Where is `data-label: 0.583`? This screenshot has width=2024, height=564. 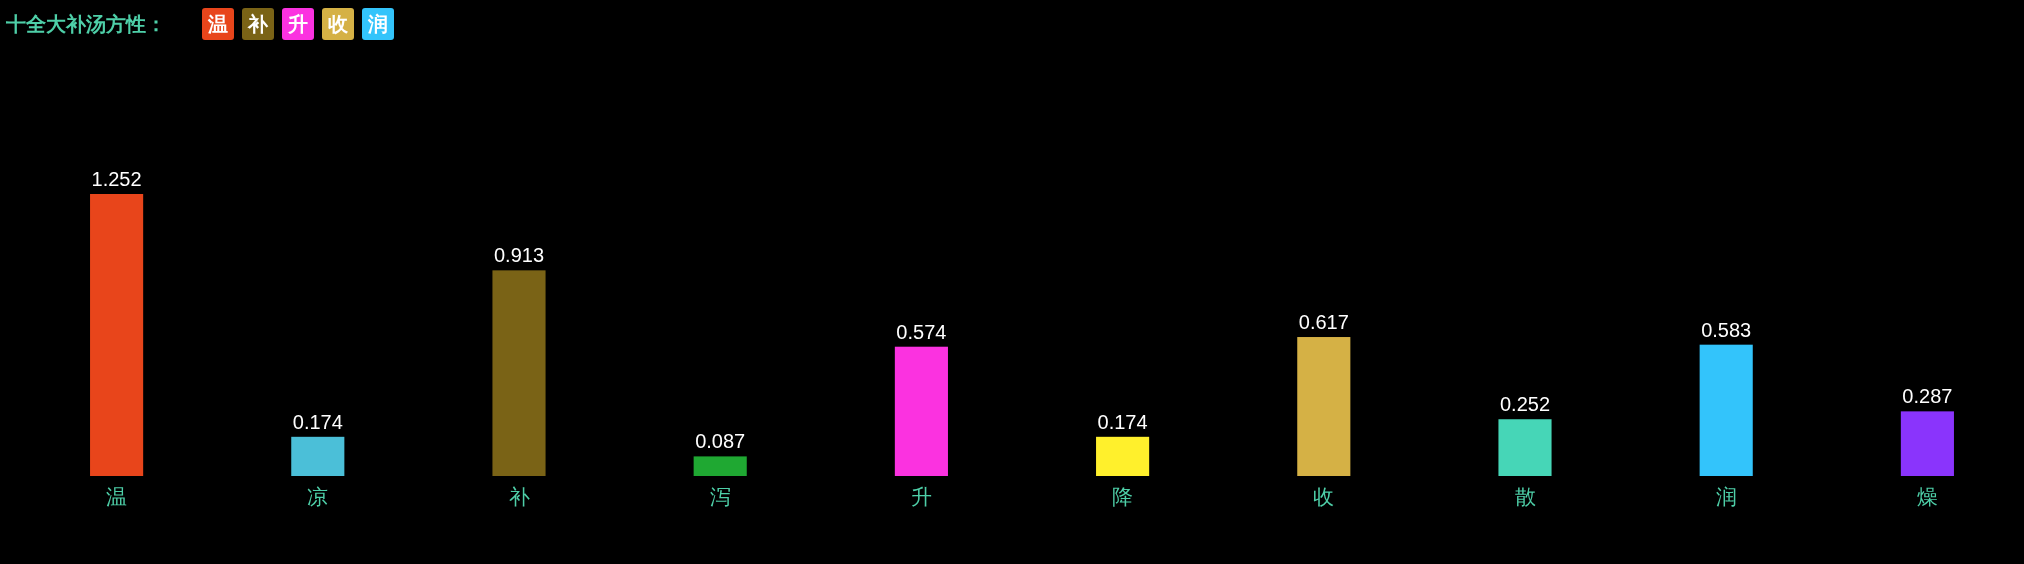
data-label: 0.583 is located at coordinates (1726, 329).